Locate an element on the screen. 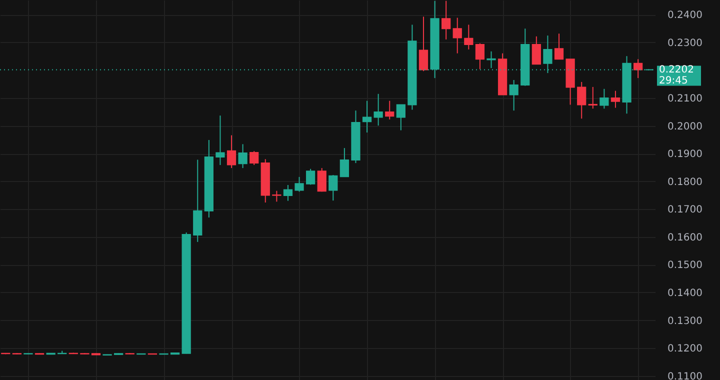 The width and height of the screenshot is (720, 380). y-tick-label: 0.2100 is located at coordinates (685, 99).